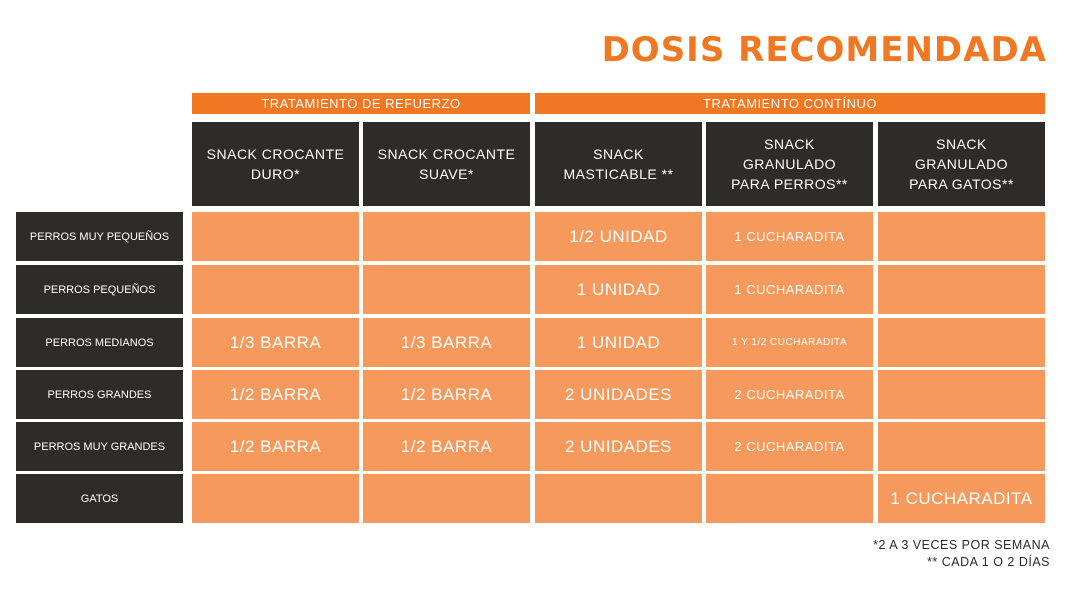 This screenshot has width=1085, height=591. I want to click on row-header: PERROS MEDIANOS, so click(99, 342).